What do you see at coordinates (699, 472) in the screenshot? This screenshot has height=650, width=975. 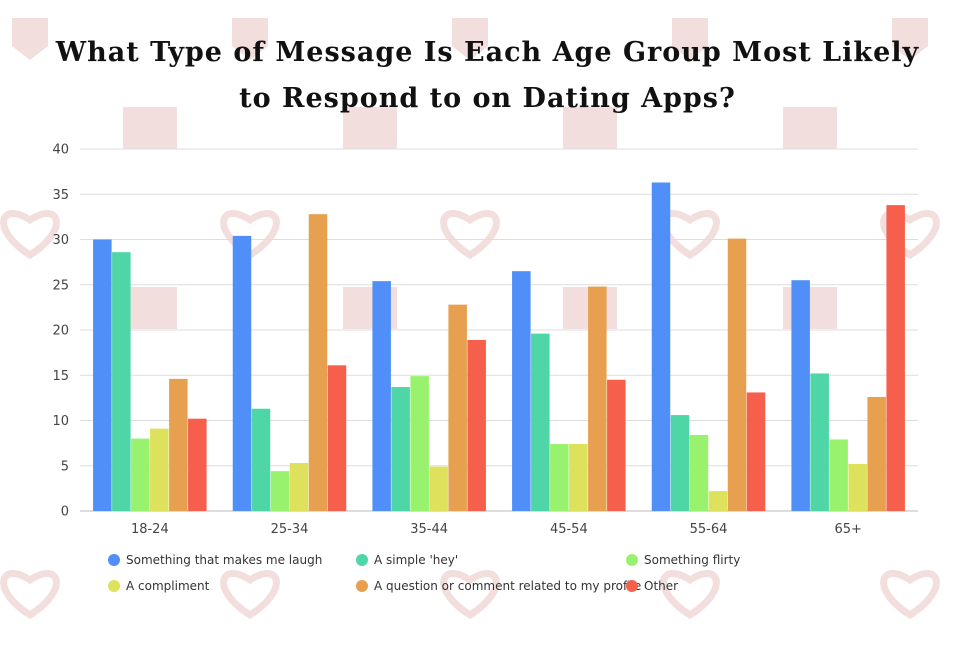 I see `bar: Something flirty — 55-64: 8.4` at bounding box center [699, 472].